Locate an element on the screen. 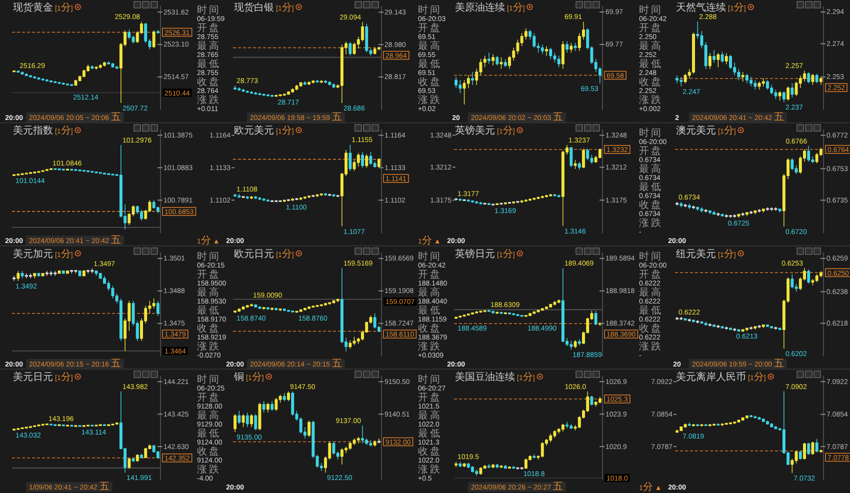  chart-title: 美元离岸人民币 is located at coordinates (711, 377).